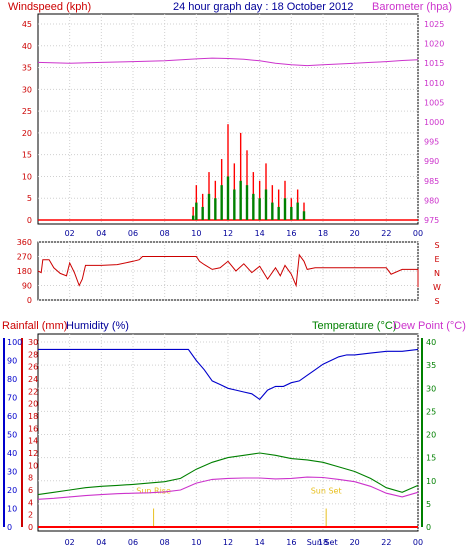 This screenshot has height=555, width=466. Describe the element at coordinates (49, 7) in the screenshot. I see `windspeed-axis-label: Windspeed (kph)` at that location.